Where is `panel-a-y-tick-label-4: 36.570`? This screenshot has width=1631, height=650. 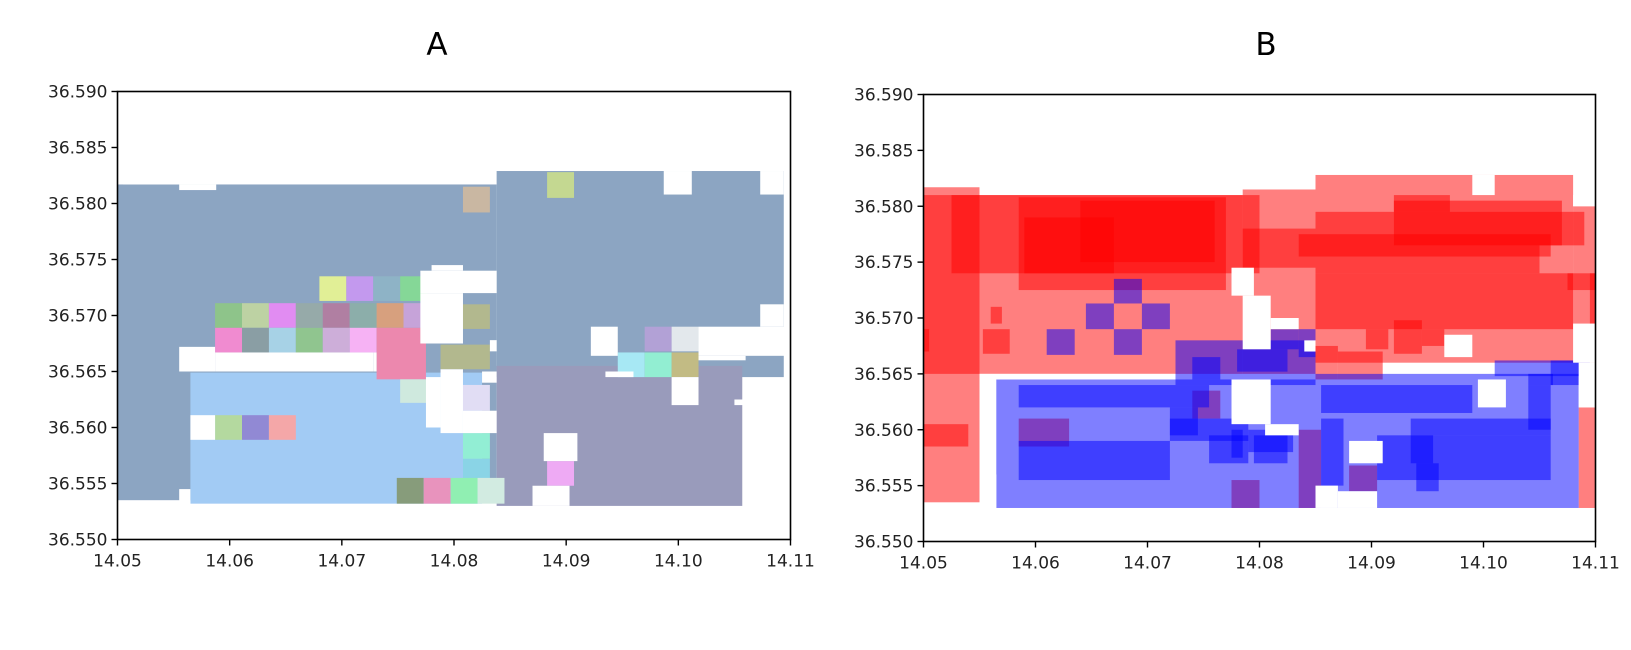 panel-a-y-tick-label-4: 36.570 is located at coordinates (77, 317).